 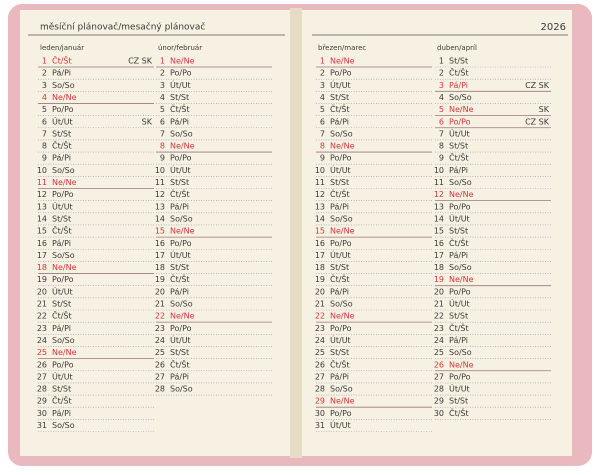 What do you see at coordinates (180, 48) in the screenshot?
I see `month-label: únor/február` at bounding box center [180, 48].